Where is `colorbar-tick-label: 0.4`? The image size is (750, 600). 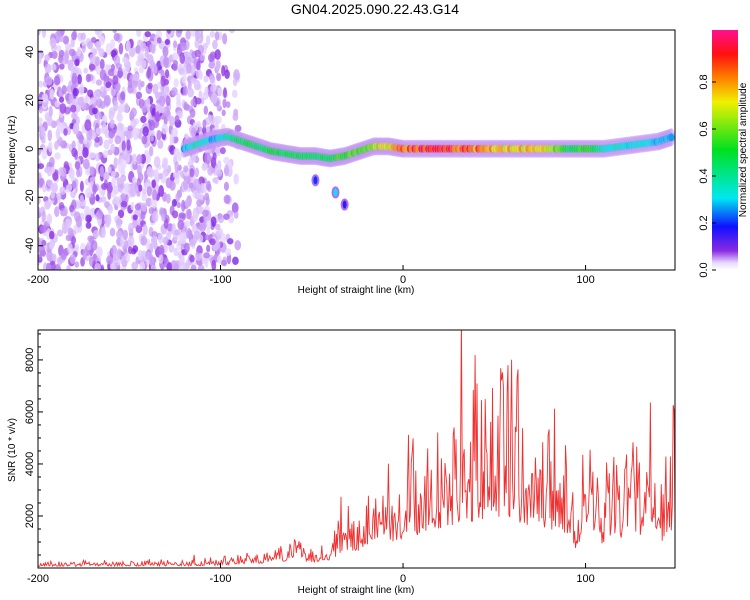
colorbar-tick-label: 0.4 is located at coordinates (704, 175).